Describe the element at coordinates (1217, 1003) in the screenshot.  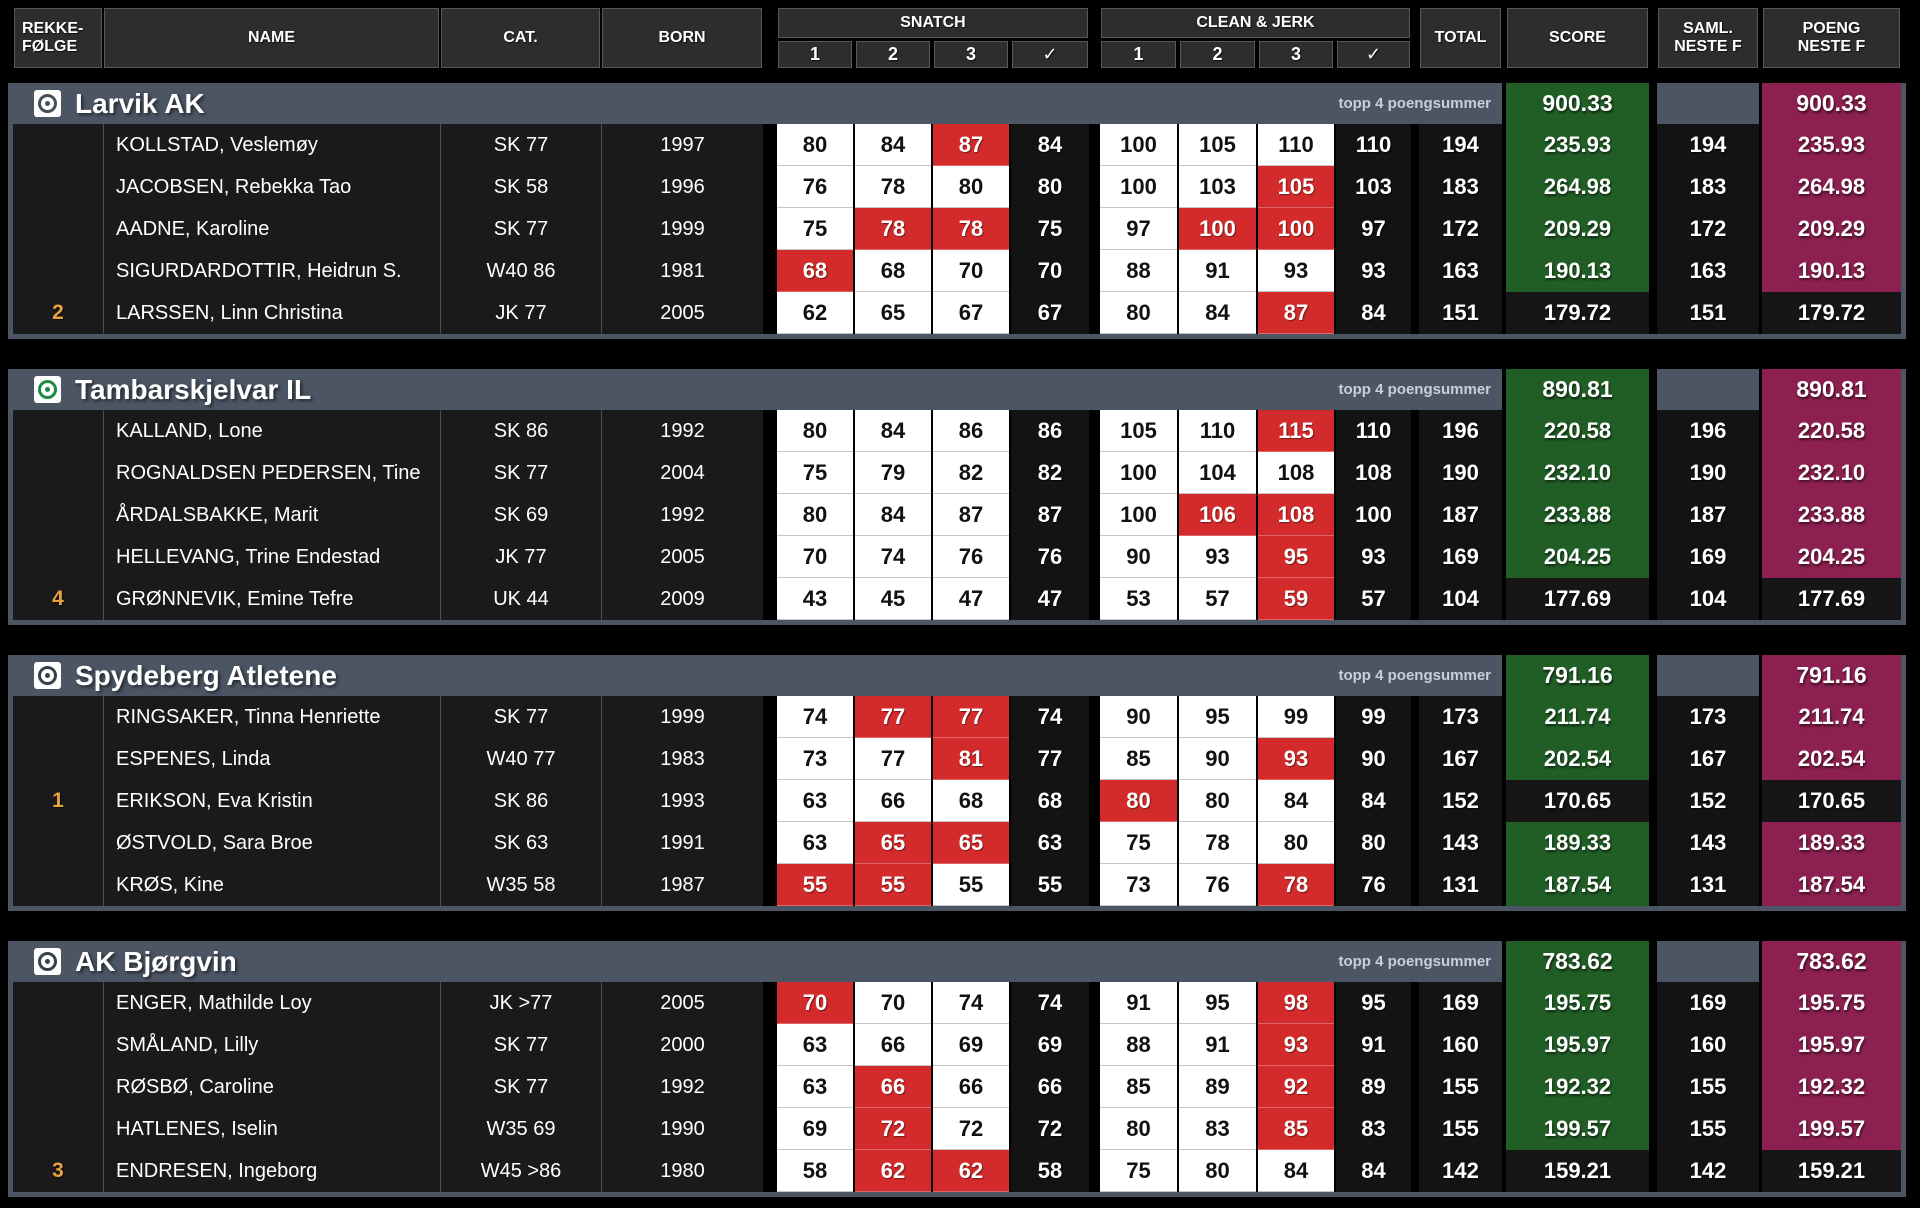
I see `cj-attempt-cell: 95` at that location.